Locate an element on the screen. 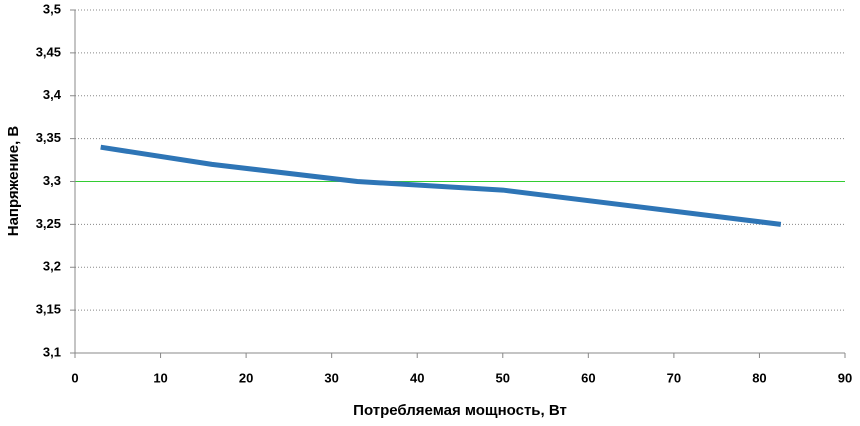  x-tick-label: 70 is located at coordinates (674, 377).